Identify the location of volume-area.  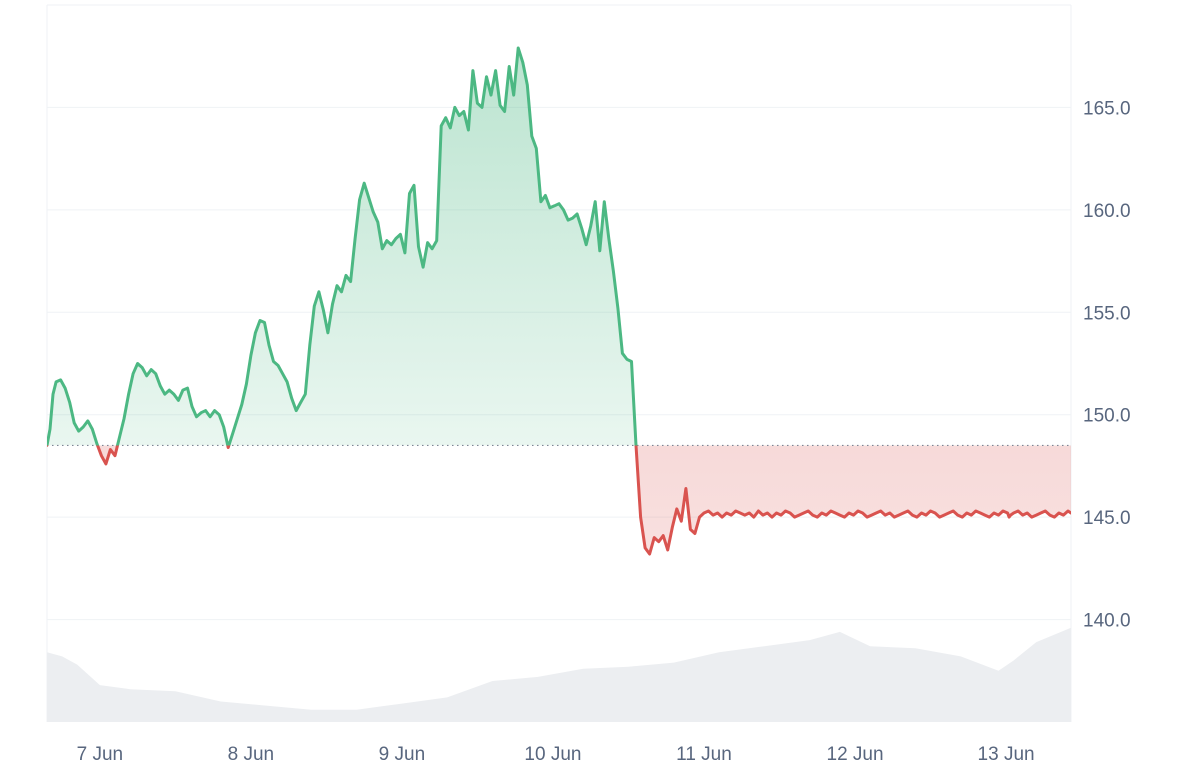
(559, 674).